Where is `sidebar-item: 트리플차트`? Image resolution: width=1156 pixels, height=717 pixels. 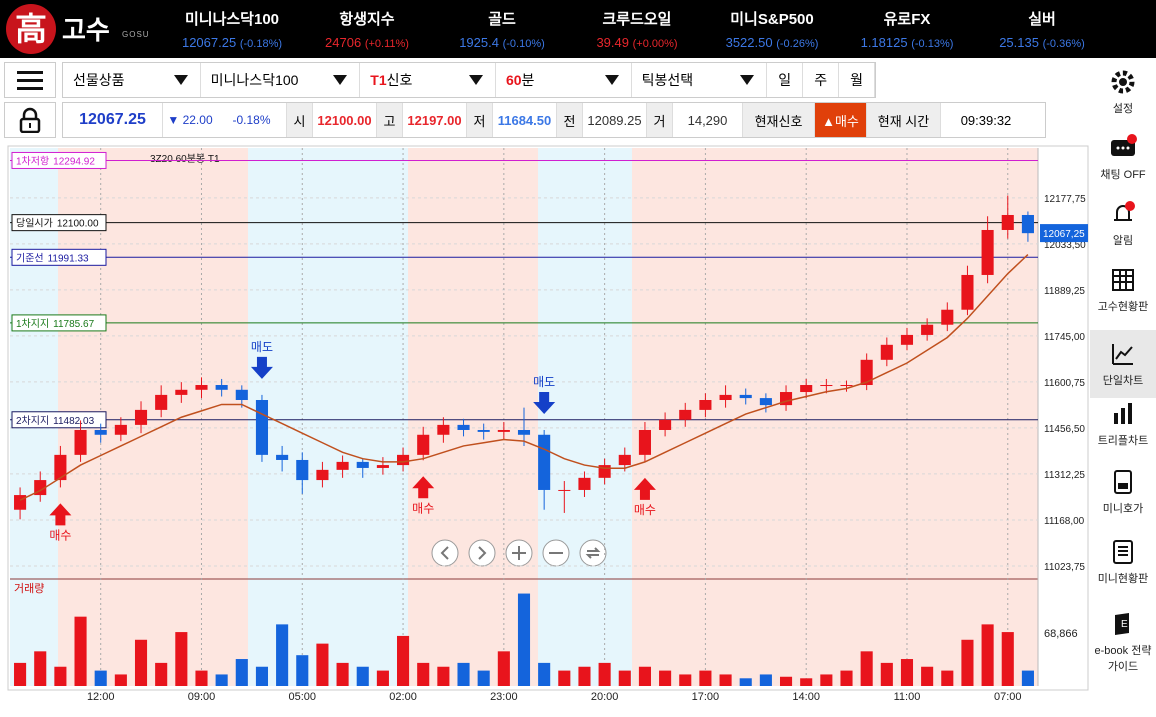
sidebar-item: 트리플차트 is located at coordinates (1123, 430).